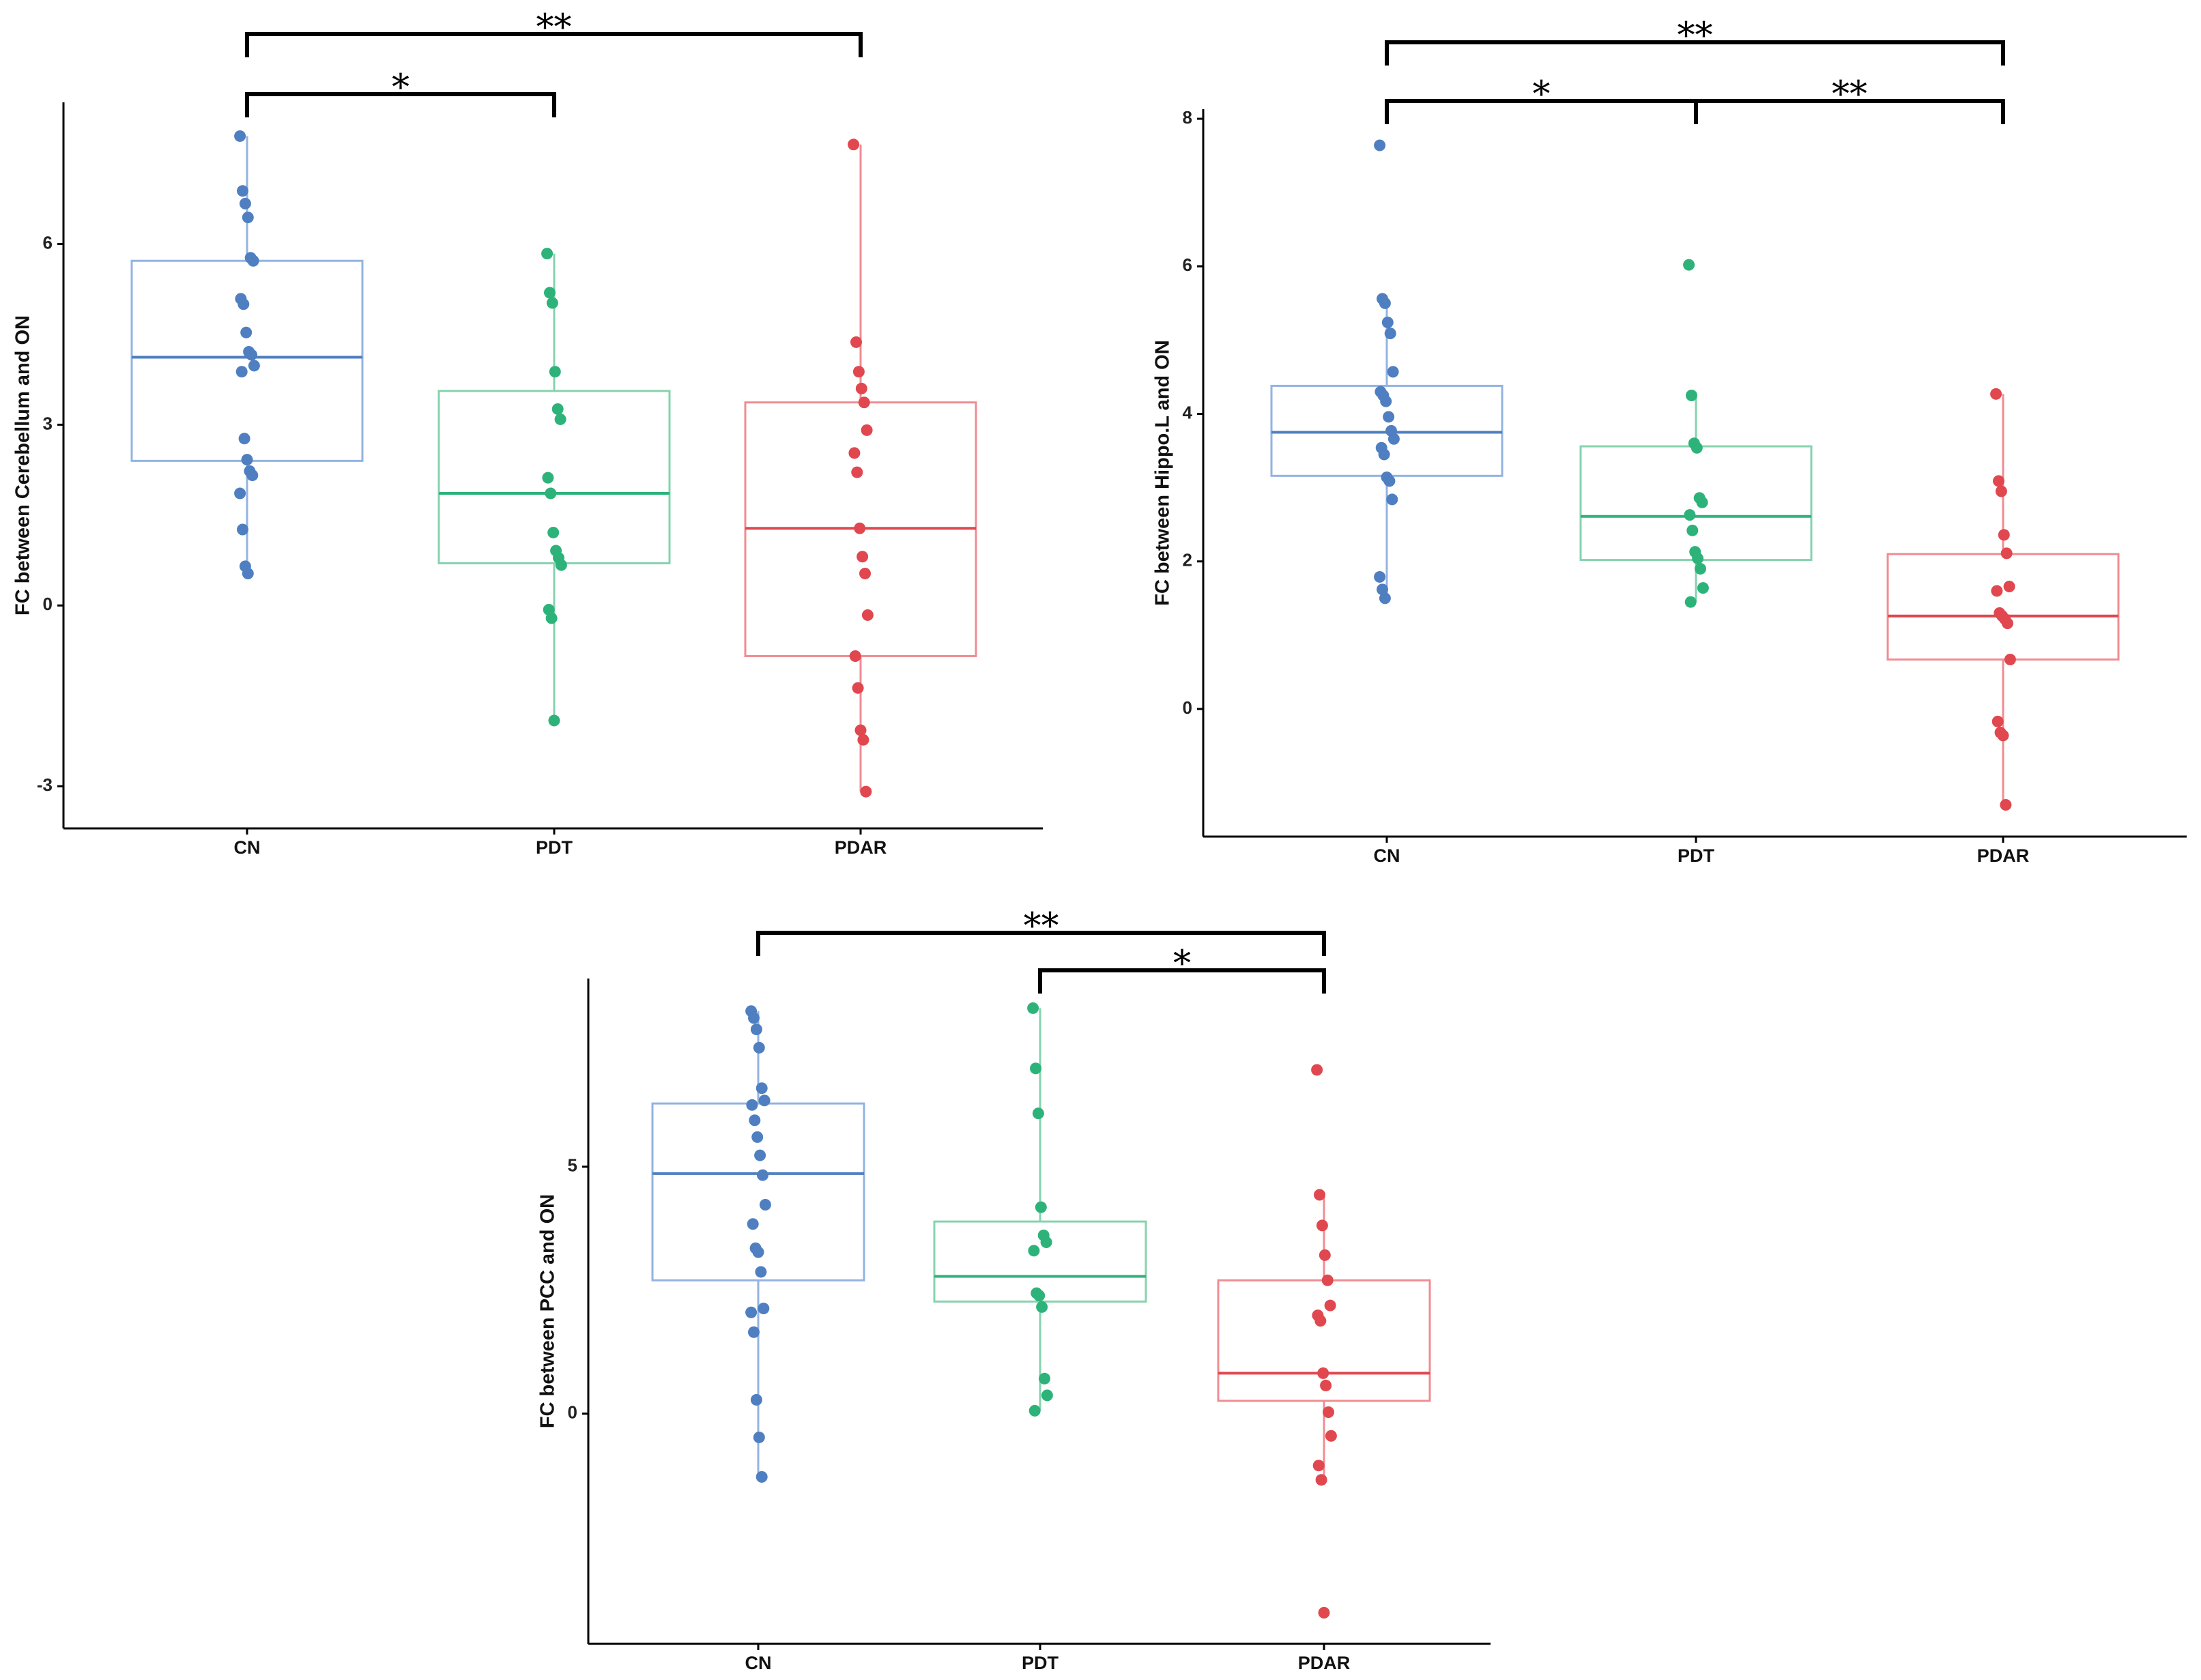 This screenshot has height=1680, width=2201. Describe the element at coordinates (23, 465) in the screenshot. I see `y-axis-label: FC between Cerebellum and ON` at that location.